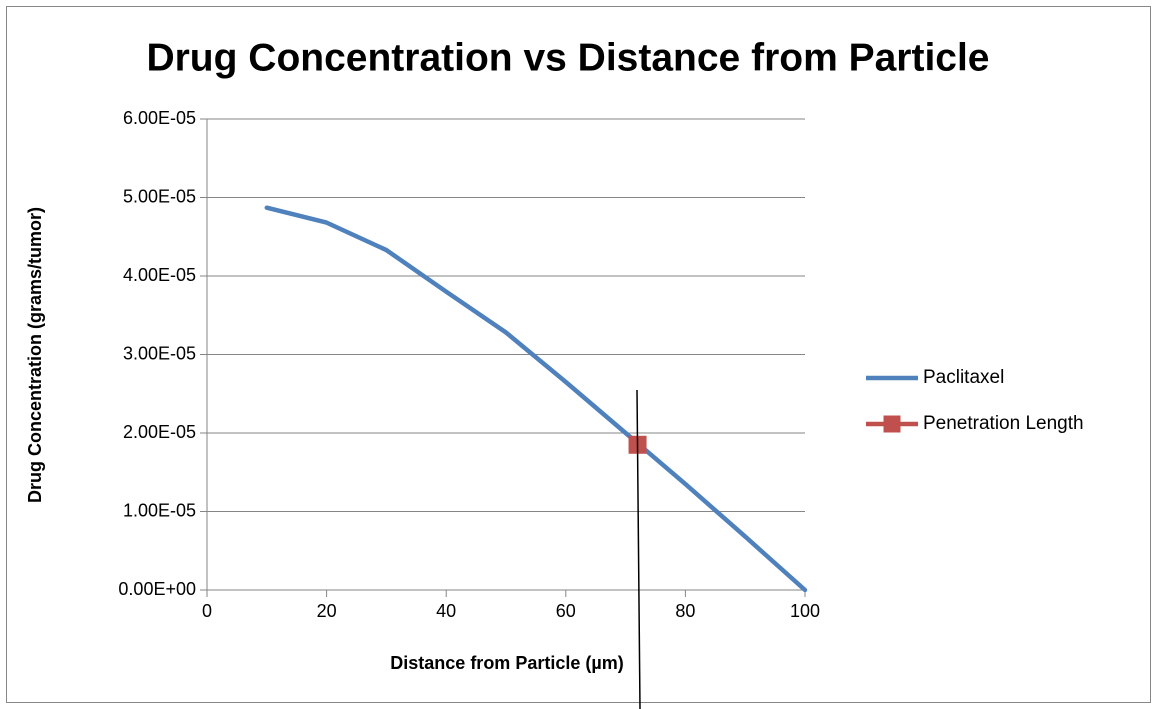 The height and width of the screenshot is (709, 1157). Describe the element at coordinates (506, 663) in the screenshot. I see `x-axis-title: Distance from Particle (µm)` at that location.